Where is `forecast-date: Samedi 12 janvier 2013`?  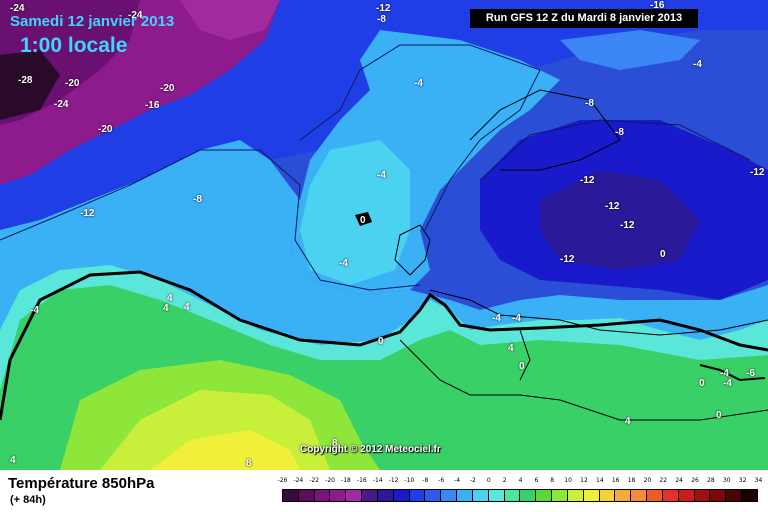
forecast-date: Samedi 12 janvier 2013 is located at coordinates (92, 21).